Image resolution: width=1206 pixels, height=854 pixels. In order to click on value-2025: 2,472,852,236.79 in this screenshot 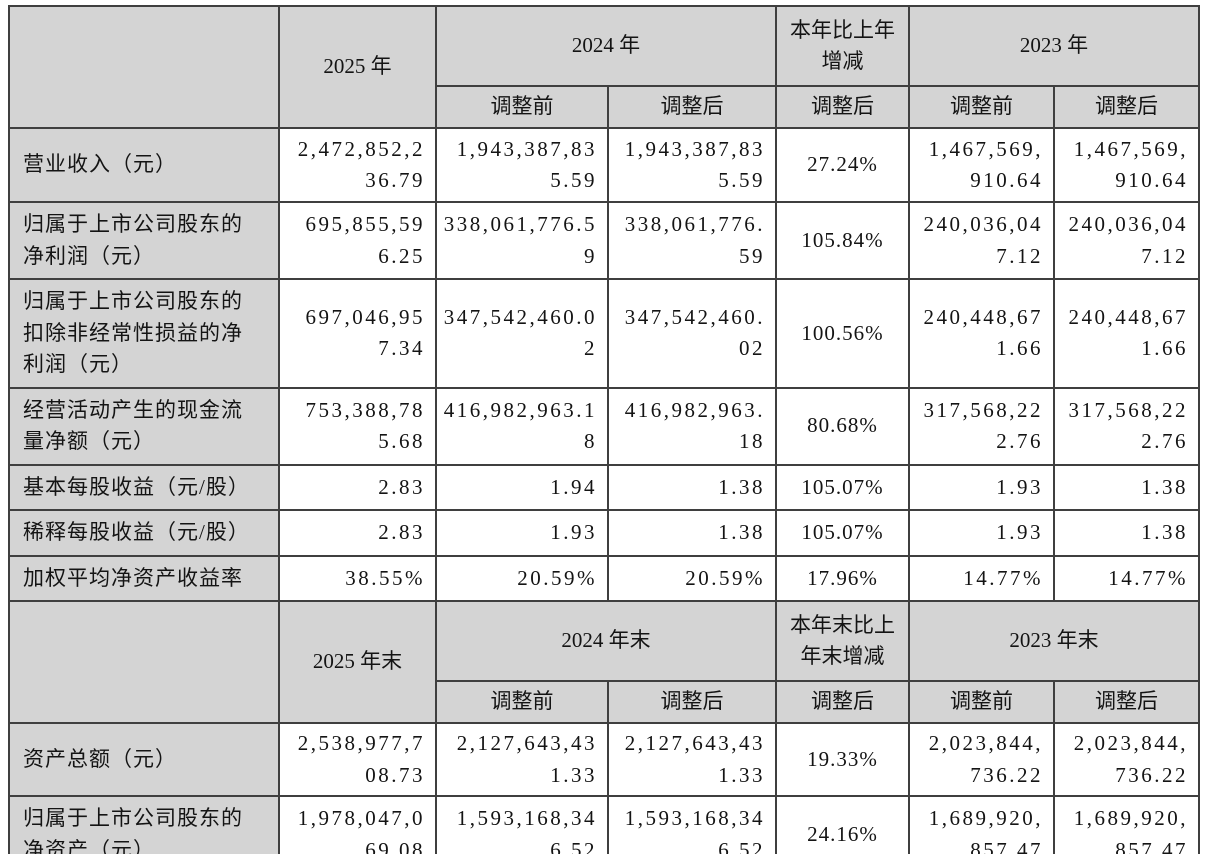, I will do `click(357, 165)`.